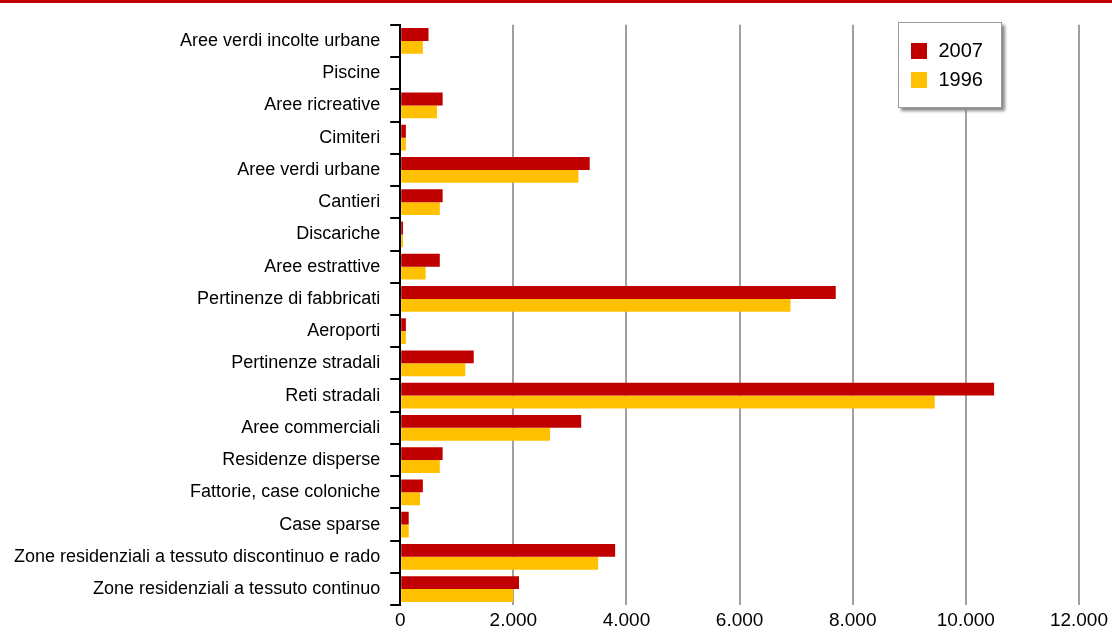  Describe the element at coordinates (306, 362) in the screenshot. I see `y-tick-label: Pertinenze stradali` at that location.